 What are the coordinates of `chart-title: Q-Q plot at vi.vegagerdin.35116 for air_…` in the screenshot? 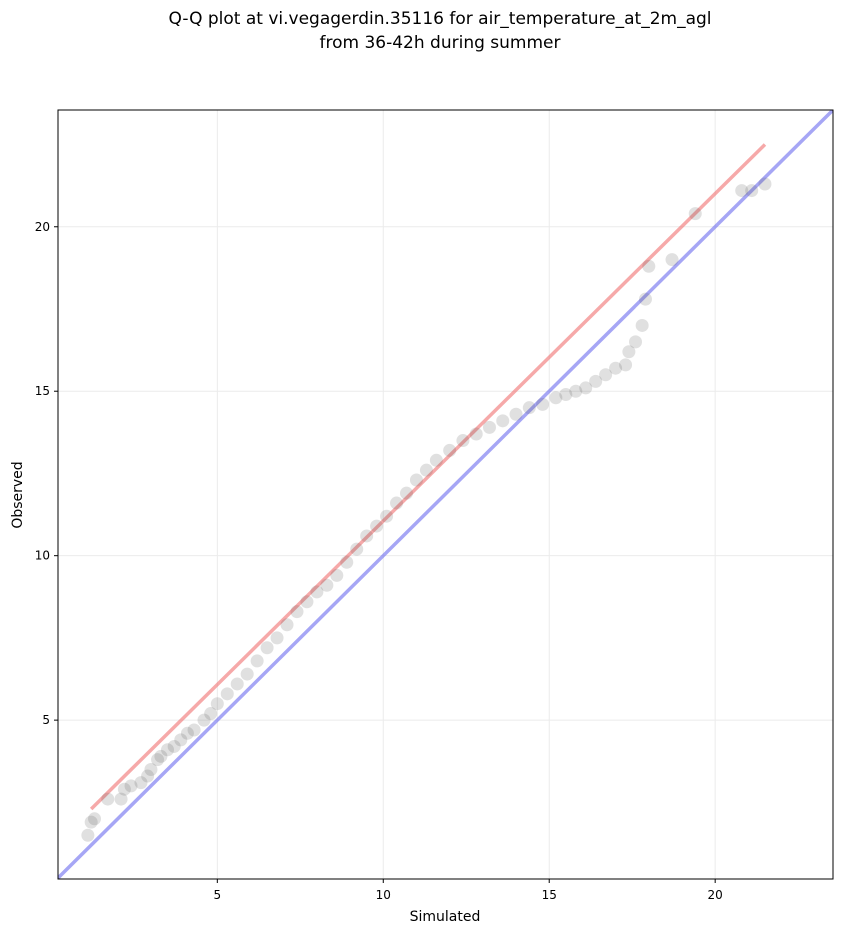 It's located at (439, 19).